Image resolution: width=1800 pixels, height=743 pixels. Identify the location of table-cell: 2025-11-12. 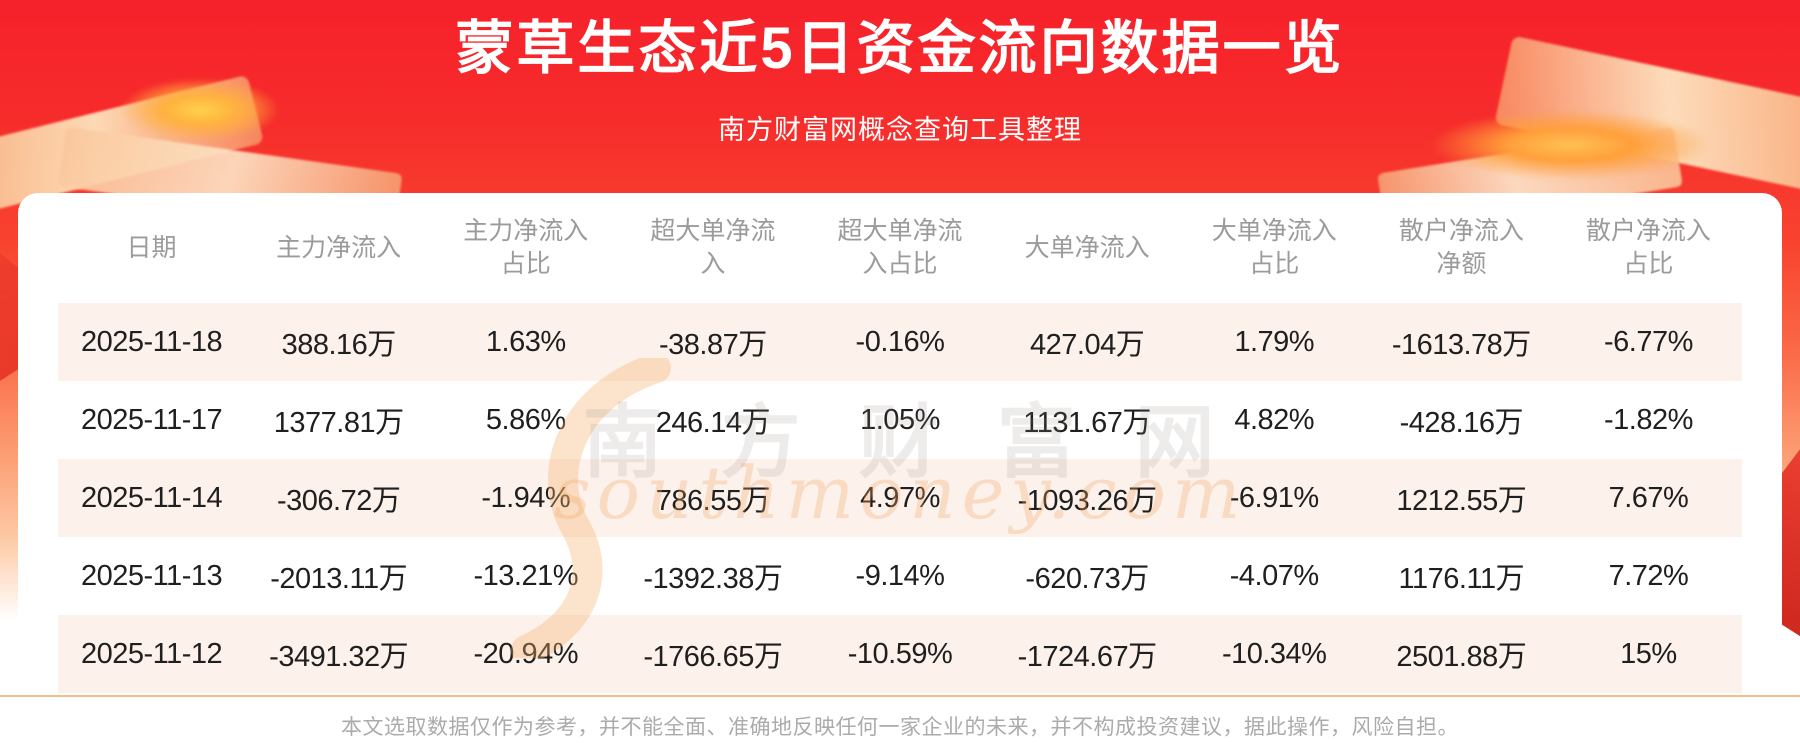
(151, 653).